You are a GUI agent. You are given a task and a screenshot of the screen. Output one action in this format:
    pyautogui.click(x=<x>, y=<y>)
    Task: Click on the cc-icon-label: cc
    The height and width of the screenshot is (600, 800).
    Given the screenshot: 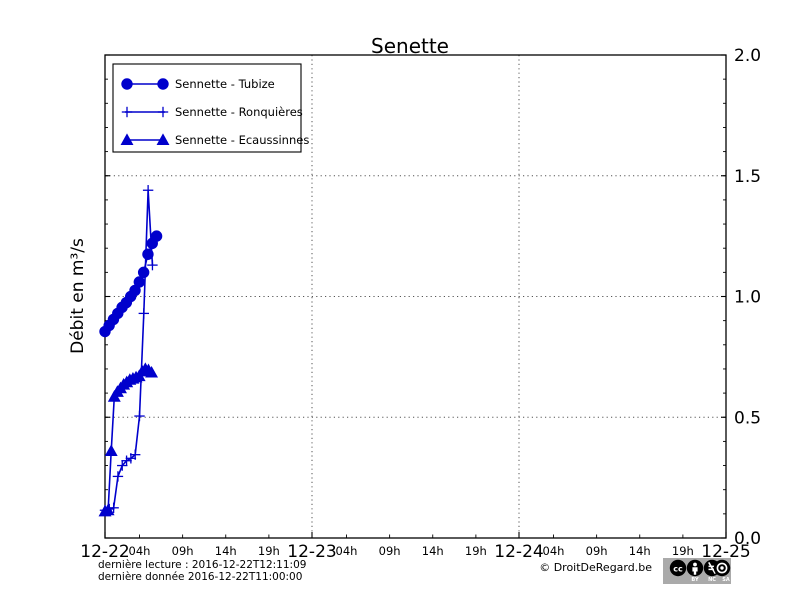 What is the action you would take?
    pyautogui.click(x=678, y=569)
    